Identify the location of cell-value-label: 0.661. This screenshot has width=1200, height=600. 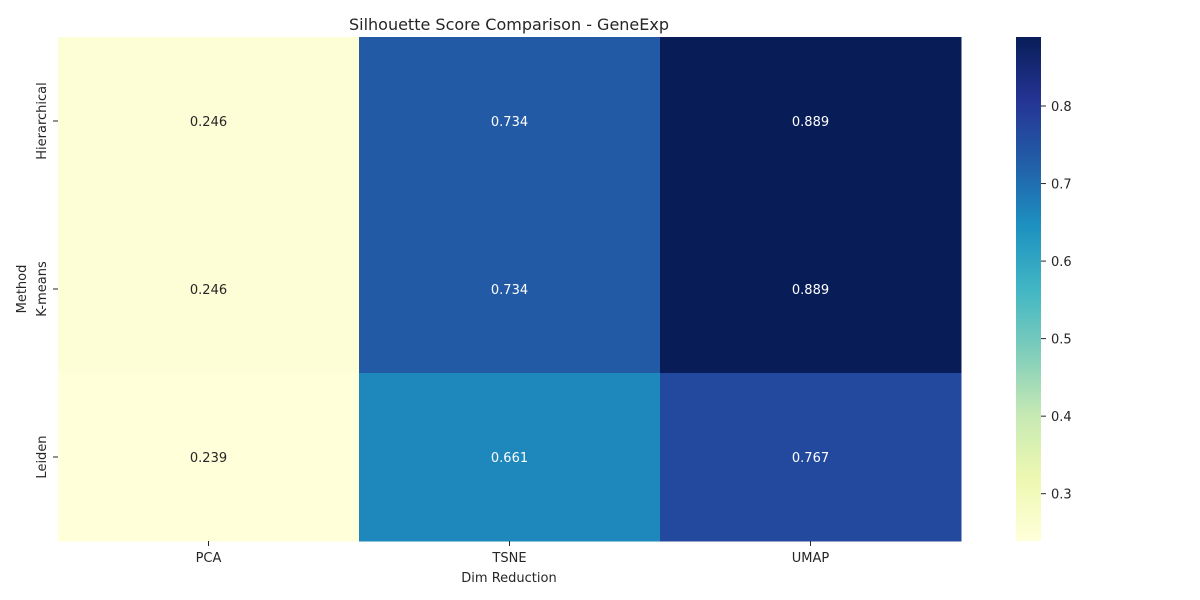
(509, 458).